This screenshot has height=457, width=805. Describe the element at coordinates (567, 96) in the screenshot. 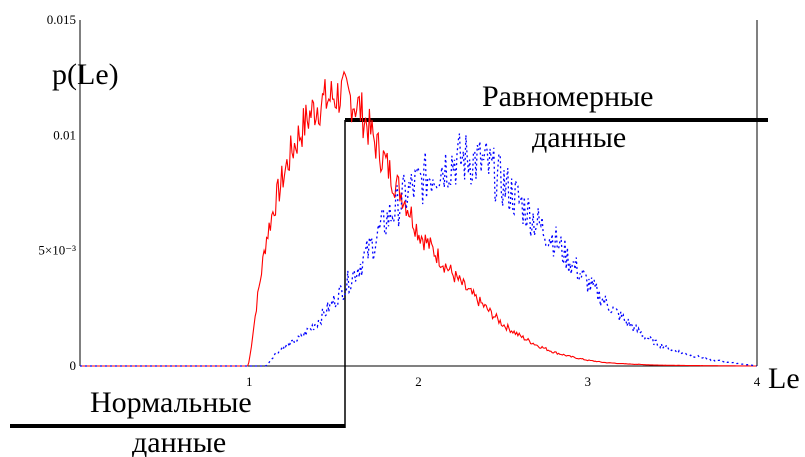

I see `uniform-label-line1: Равномерные` at that location.